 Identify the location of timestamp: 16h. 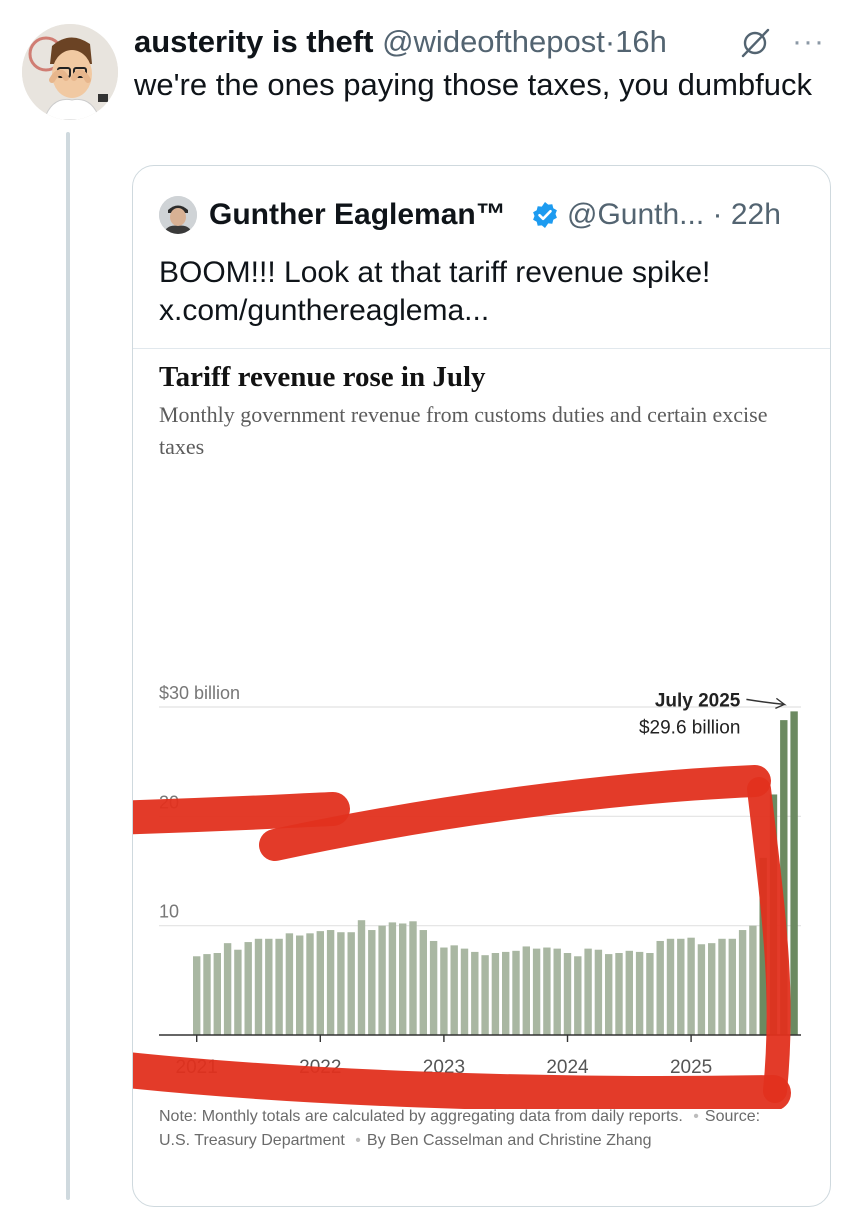
(641, 41).